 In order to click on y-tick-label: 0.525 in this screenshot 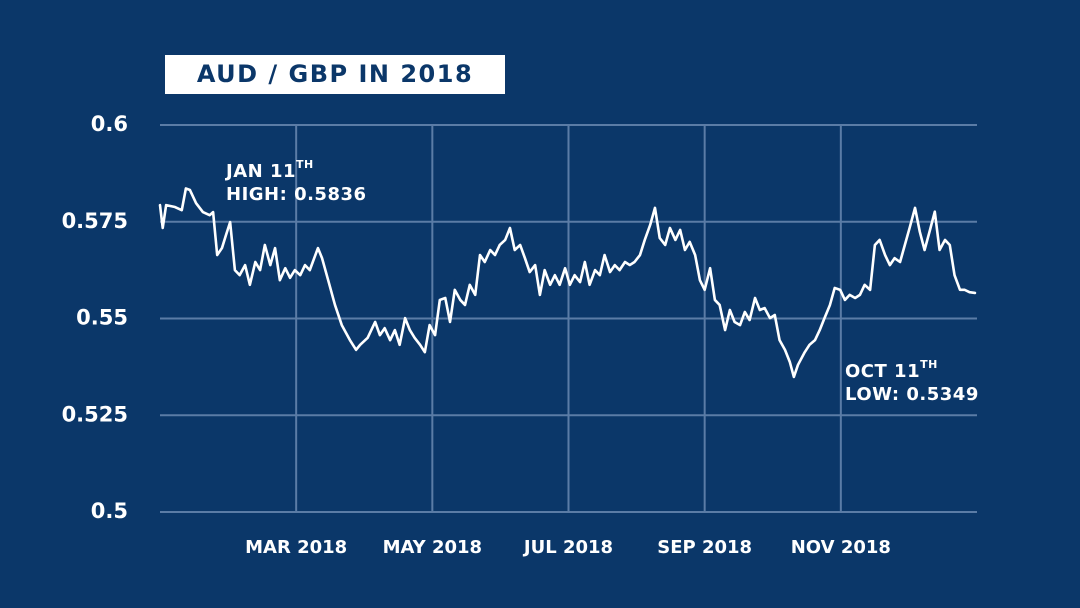, I will do `click(95, 414)`.